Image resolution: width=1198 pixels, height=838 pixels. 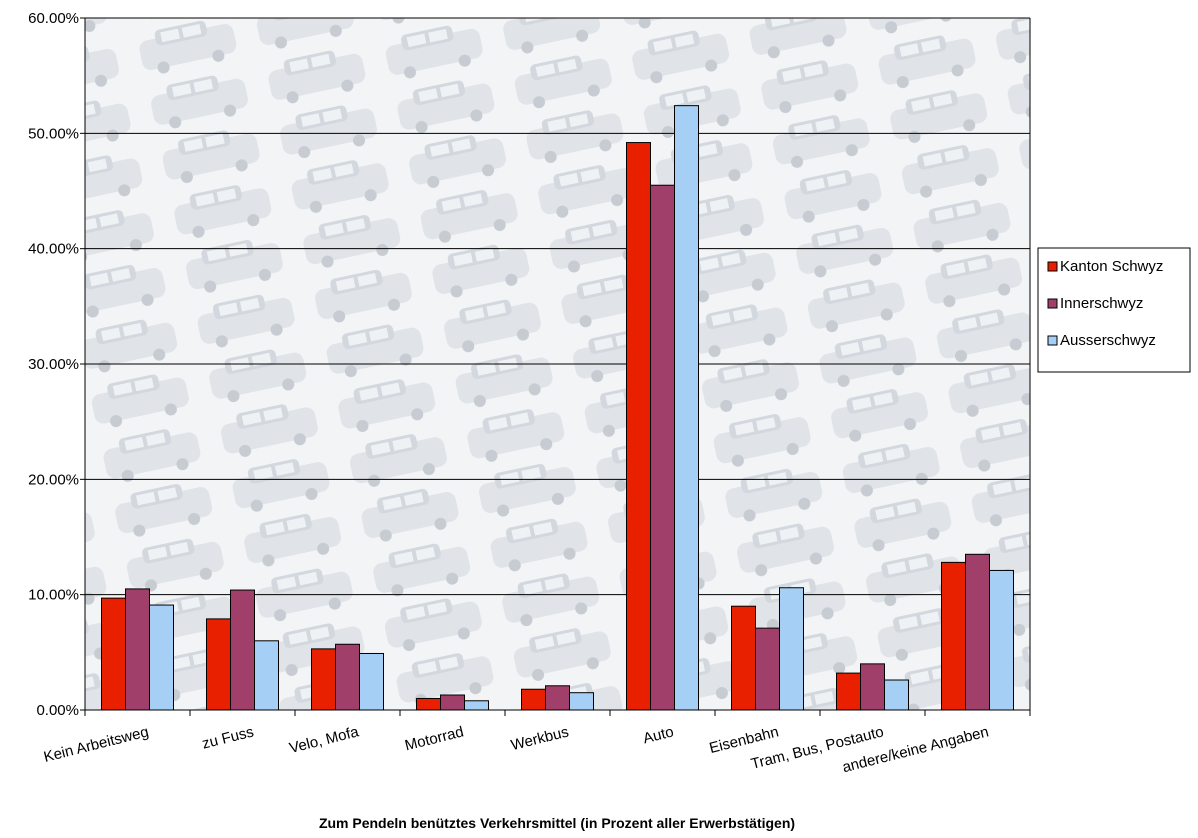 I want to click on legend-box, so click(x=1114, y=310).